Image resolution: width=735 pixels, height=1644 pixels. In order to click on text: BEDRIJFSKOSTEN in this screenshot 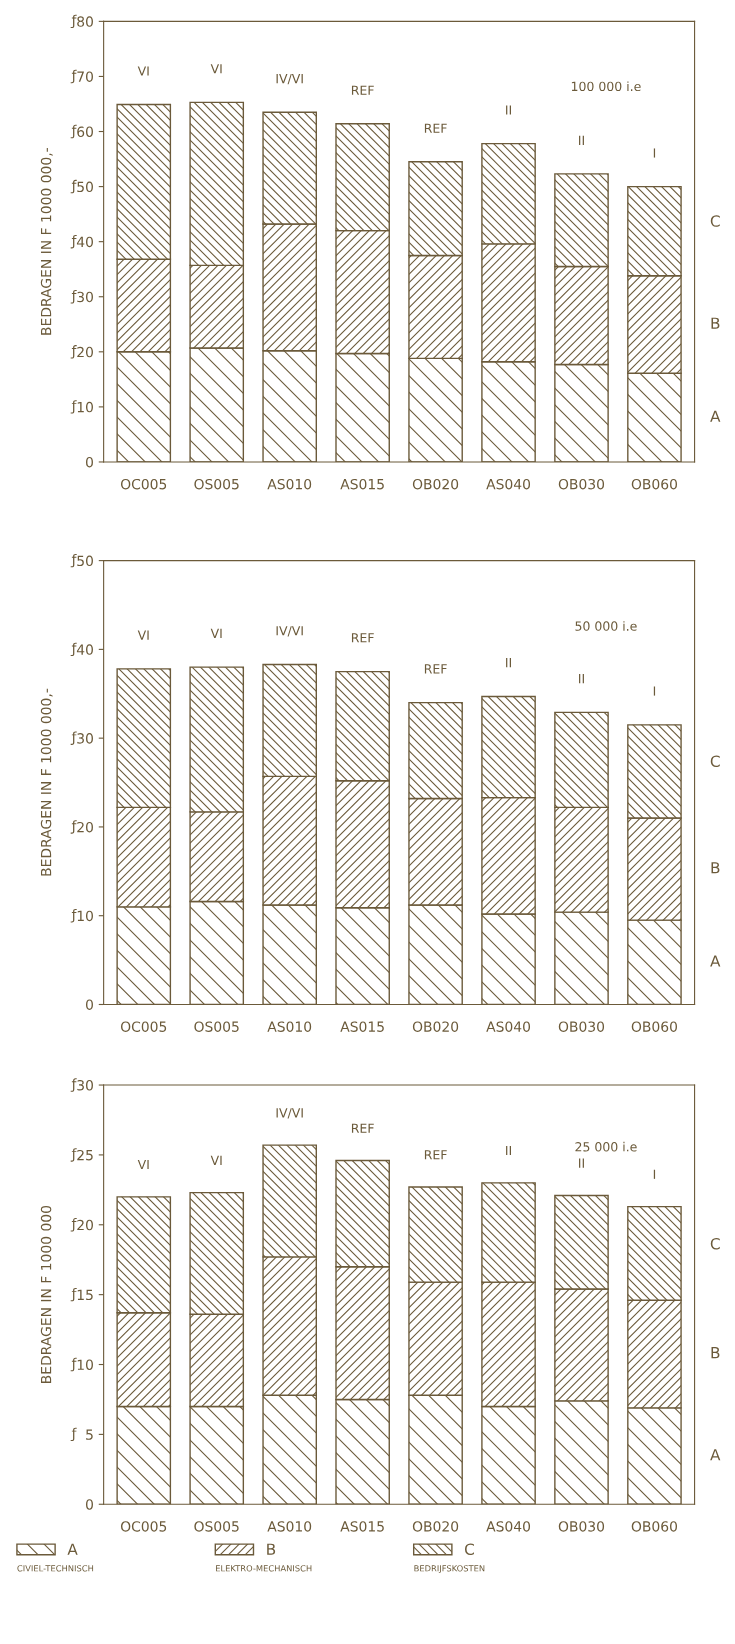, I will do `click(449, 1569)`.